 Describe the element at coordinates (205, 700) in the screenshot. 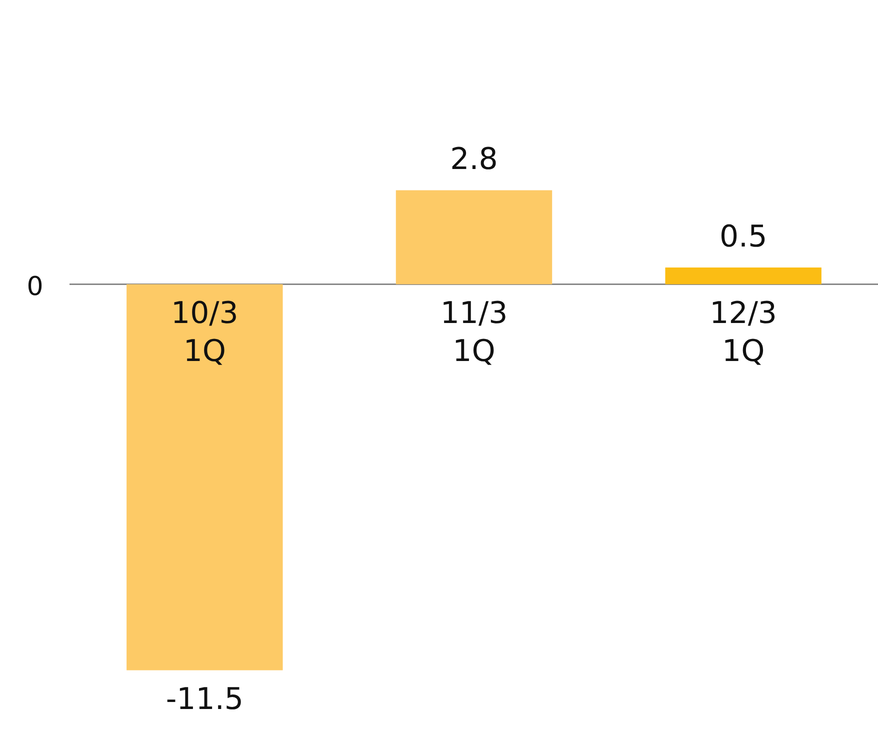

I see `data-label: -11.5` at that location.